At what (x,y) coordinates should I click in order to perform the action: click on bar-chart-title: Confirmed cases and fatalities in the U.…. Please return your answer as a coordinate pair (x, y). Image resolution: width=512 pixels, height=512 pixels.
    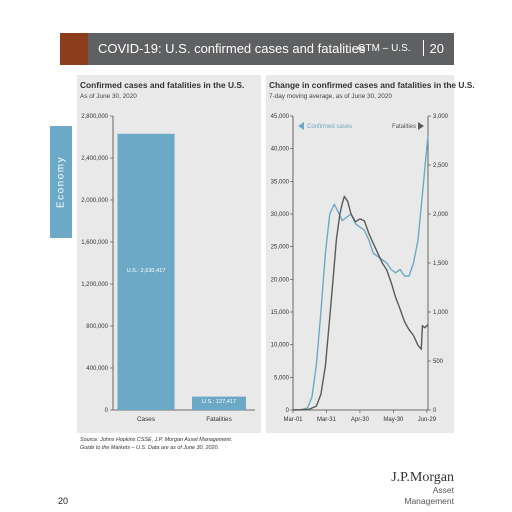
    Looking at the image, I should click on (162, 85).